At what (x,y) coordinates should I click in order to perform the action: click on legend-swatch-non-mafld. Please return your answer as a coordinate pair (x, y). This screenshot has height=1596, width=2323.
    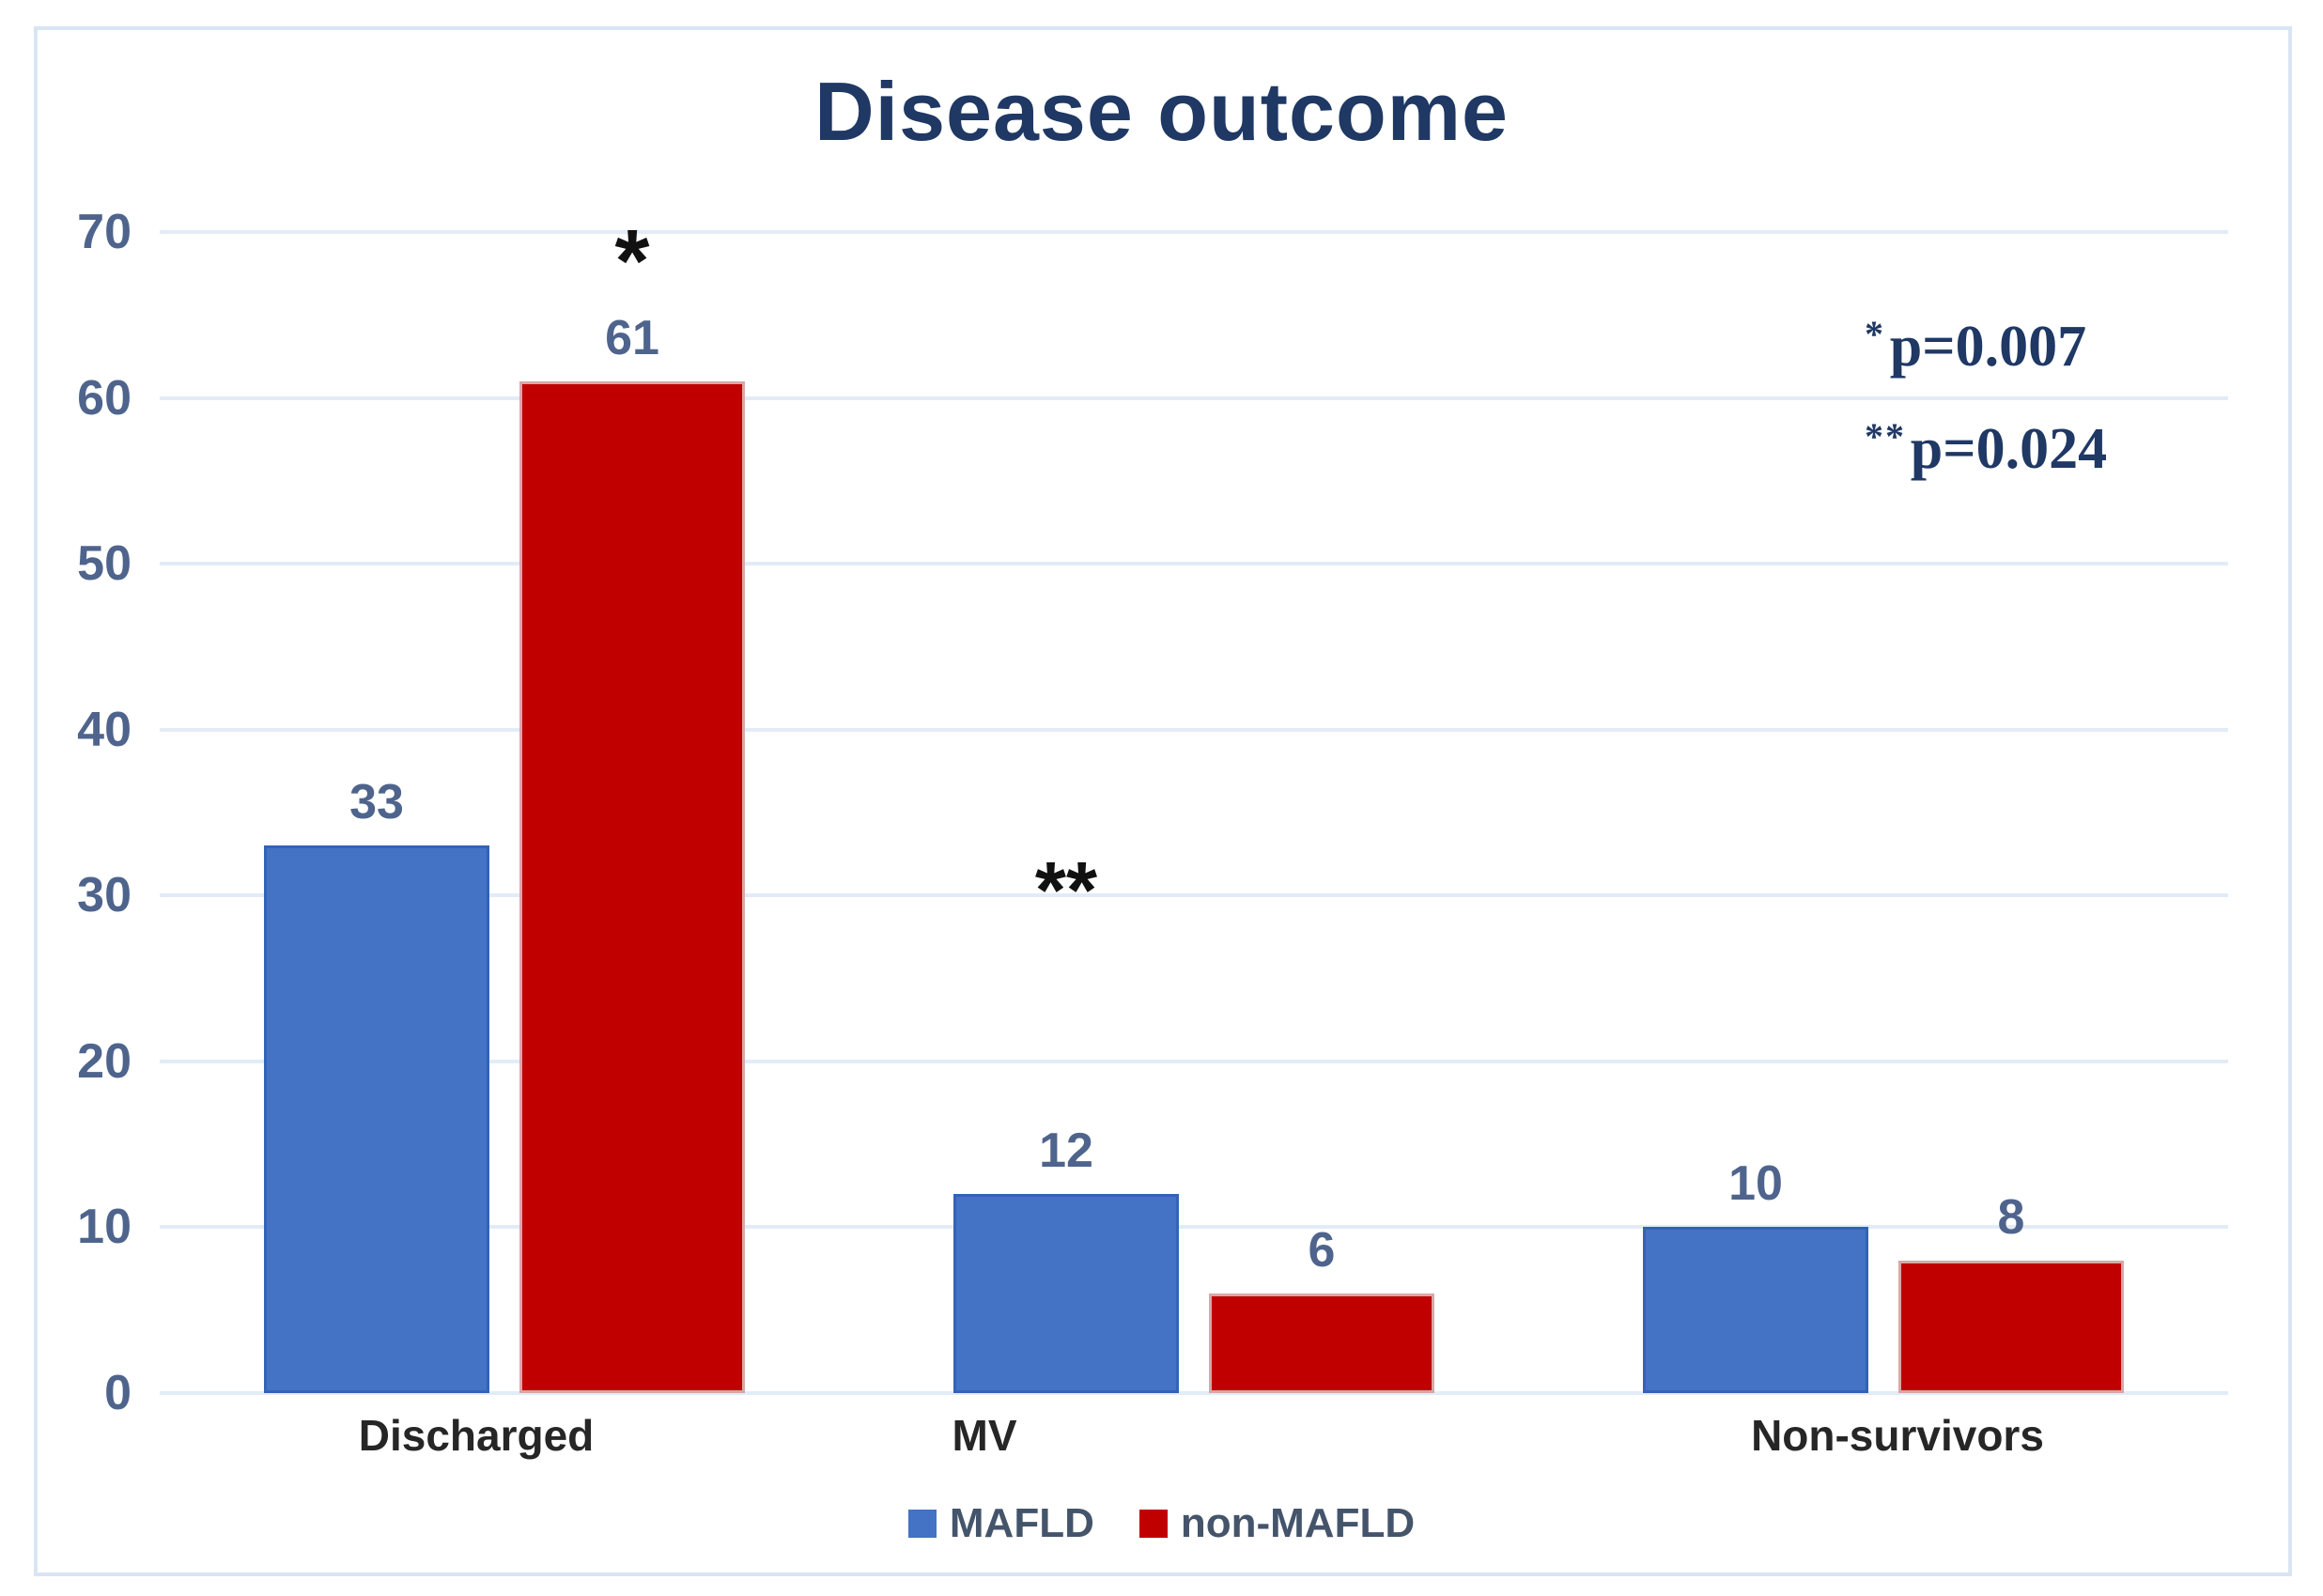
    Looking at the image, I should click on (1153, 1524).